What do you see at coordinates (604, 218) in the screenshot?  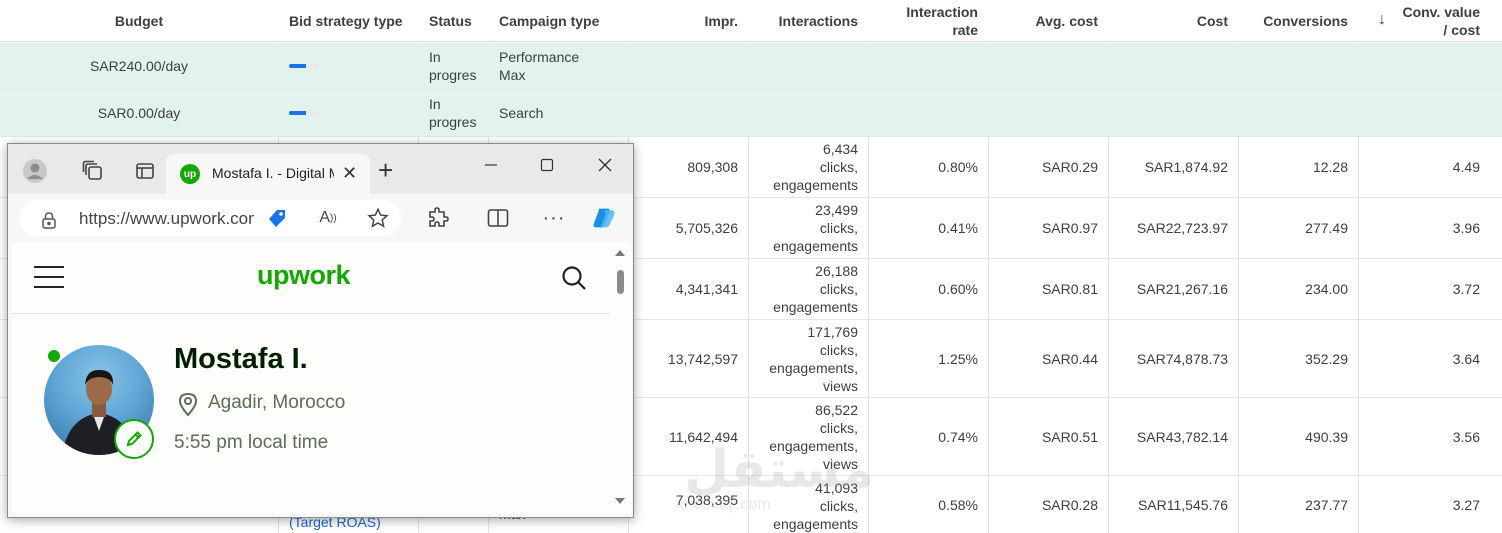 I see `copilot-icon` at bounding box center [604, 218].